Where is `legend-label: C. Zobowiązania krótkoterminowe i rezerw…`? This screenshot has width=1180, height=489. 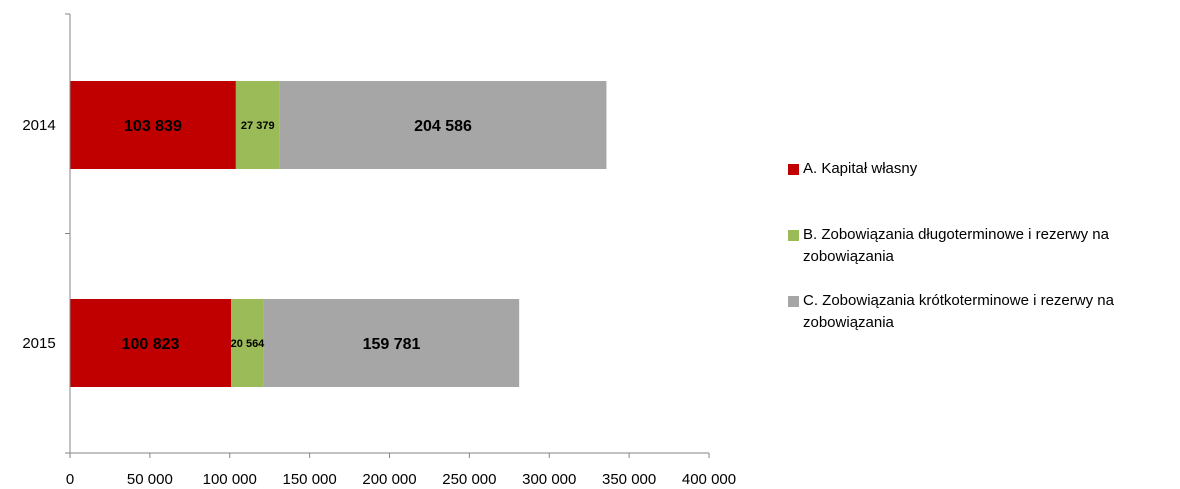 legend-label: C. Zobowiązania krótkoterminowe i rezerw… is located at coordinates (958, 311).